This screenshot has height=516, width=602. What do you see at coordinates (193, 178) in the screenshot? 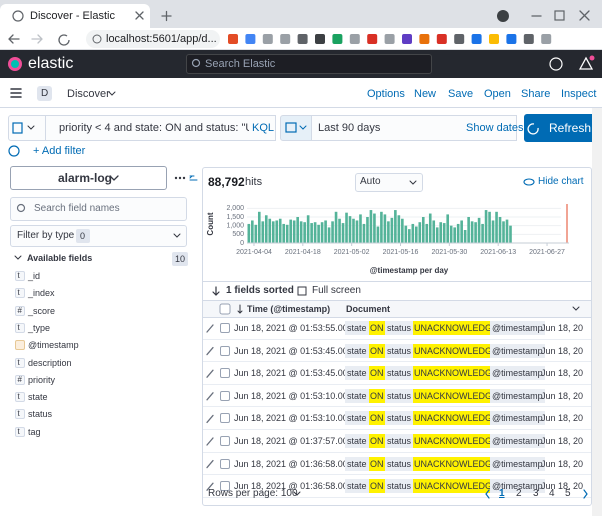
I see `collapse-sidebar` at bounding box center [193, 178].